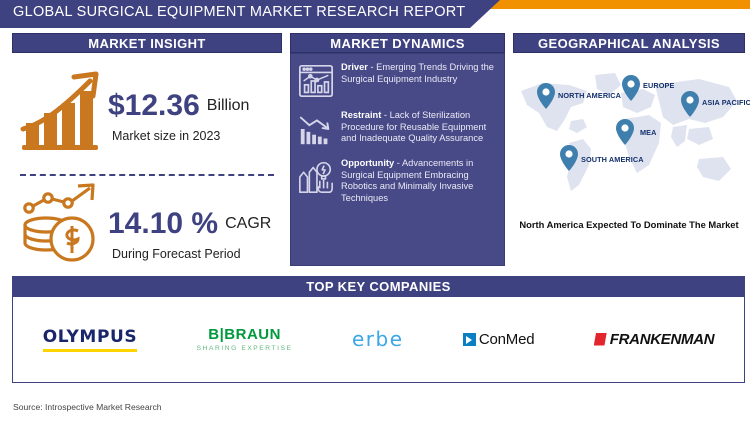 This screenshot has height=422, width=750. I want to click on company-logo-conmed: ConMed, so click(498, 339).